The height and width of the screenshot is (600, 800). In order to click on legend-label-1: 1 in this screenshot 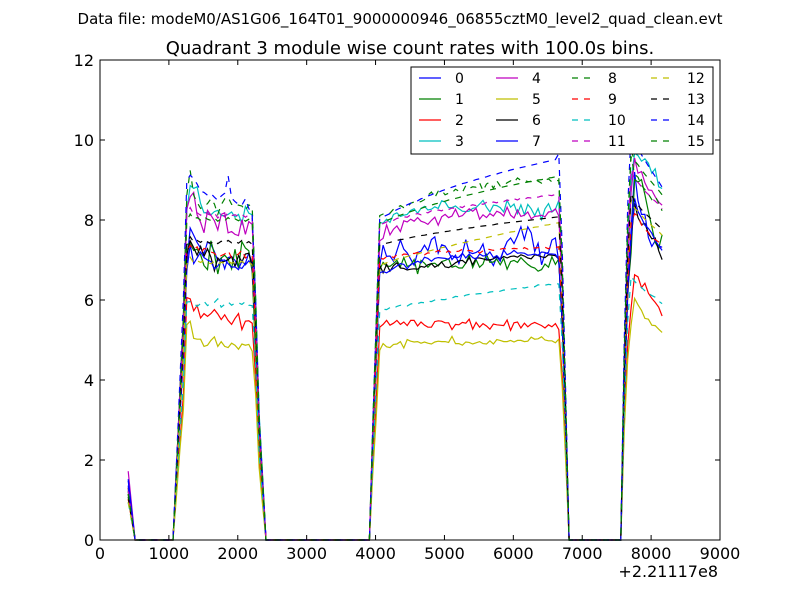, I will do `click(459, 100)`.